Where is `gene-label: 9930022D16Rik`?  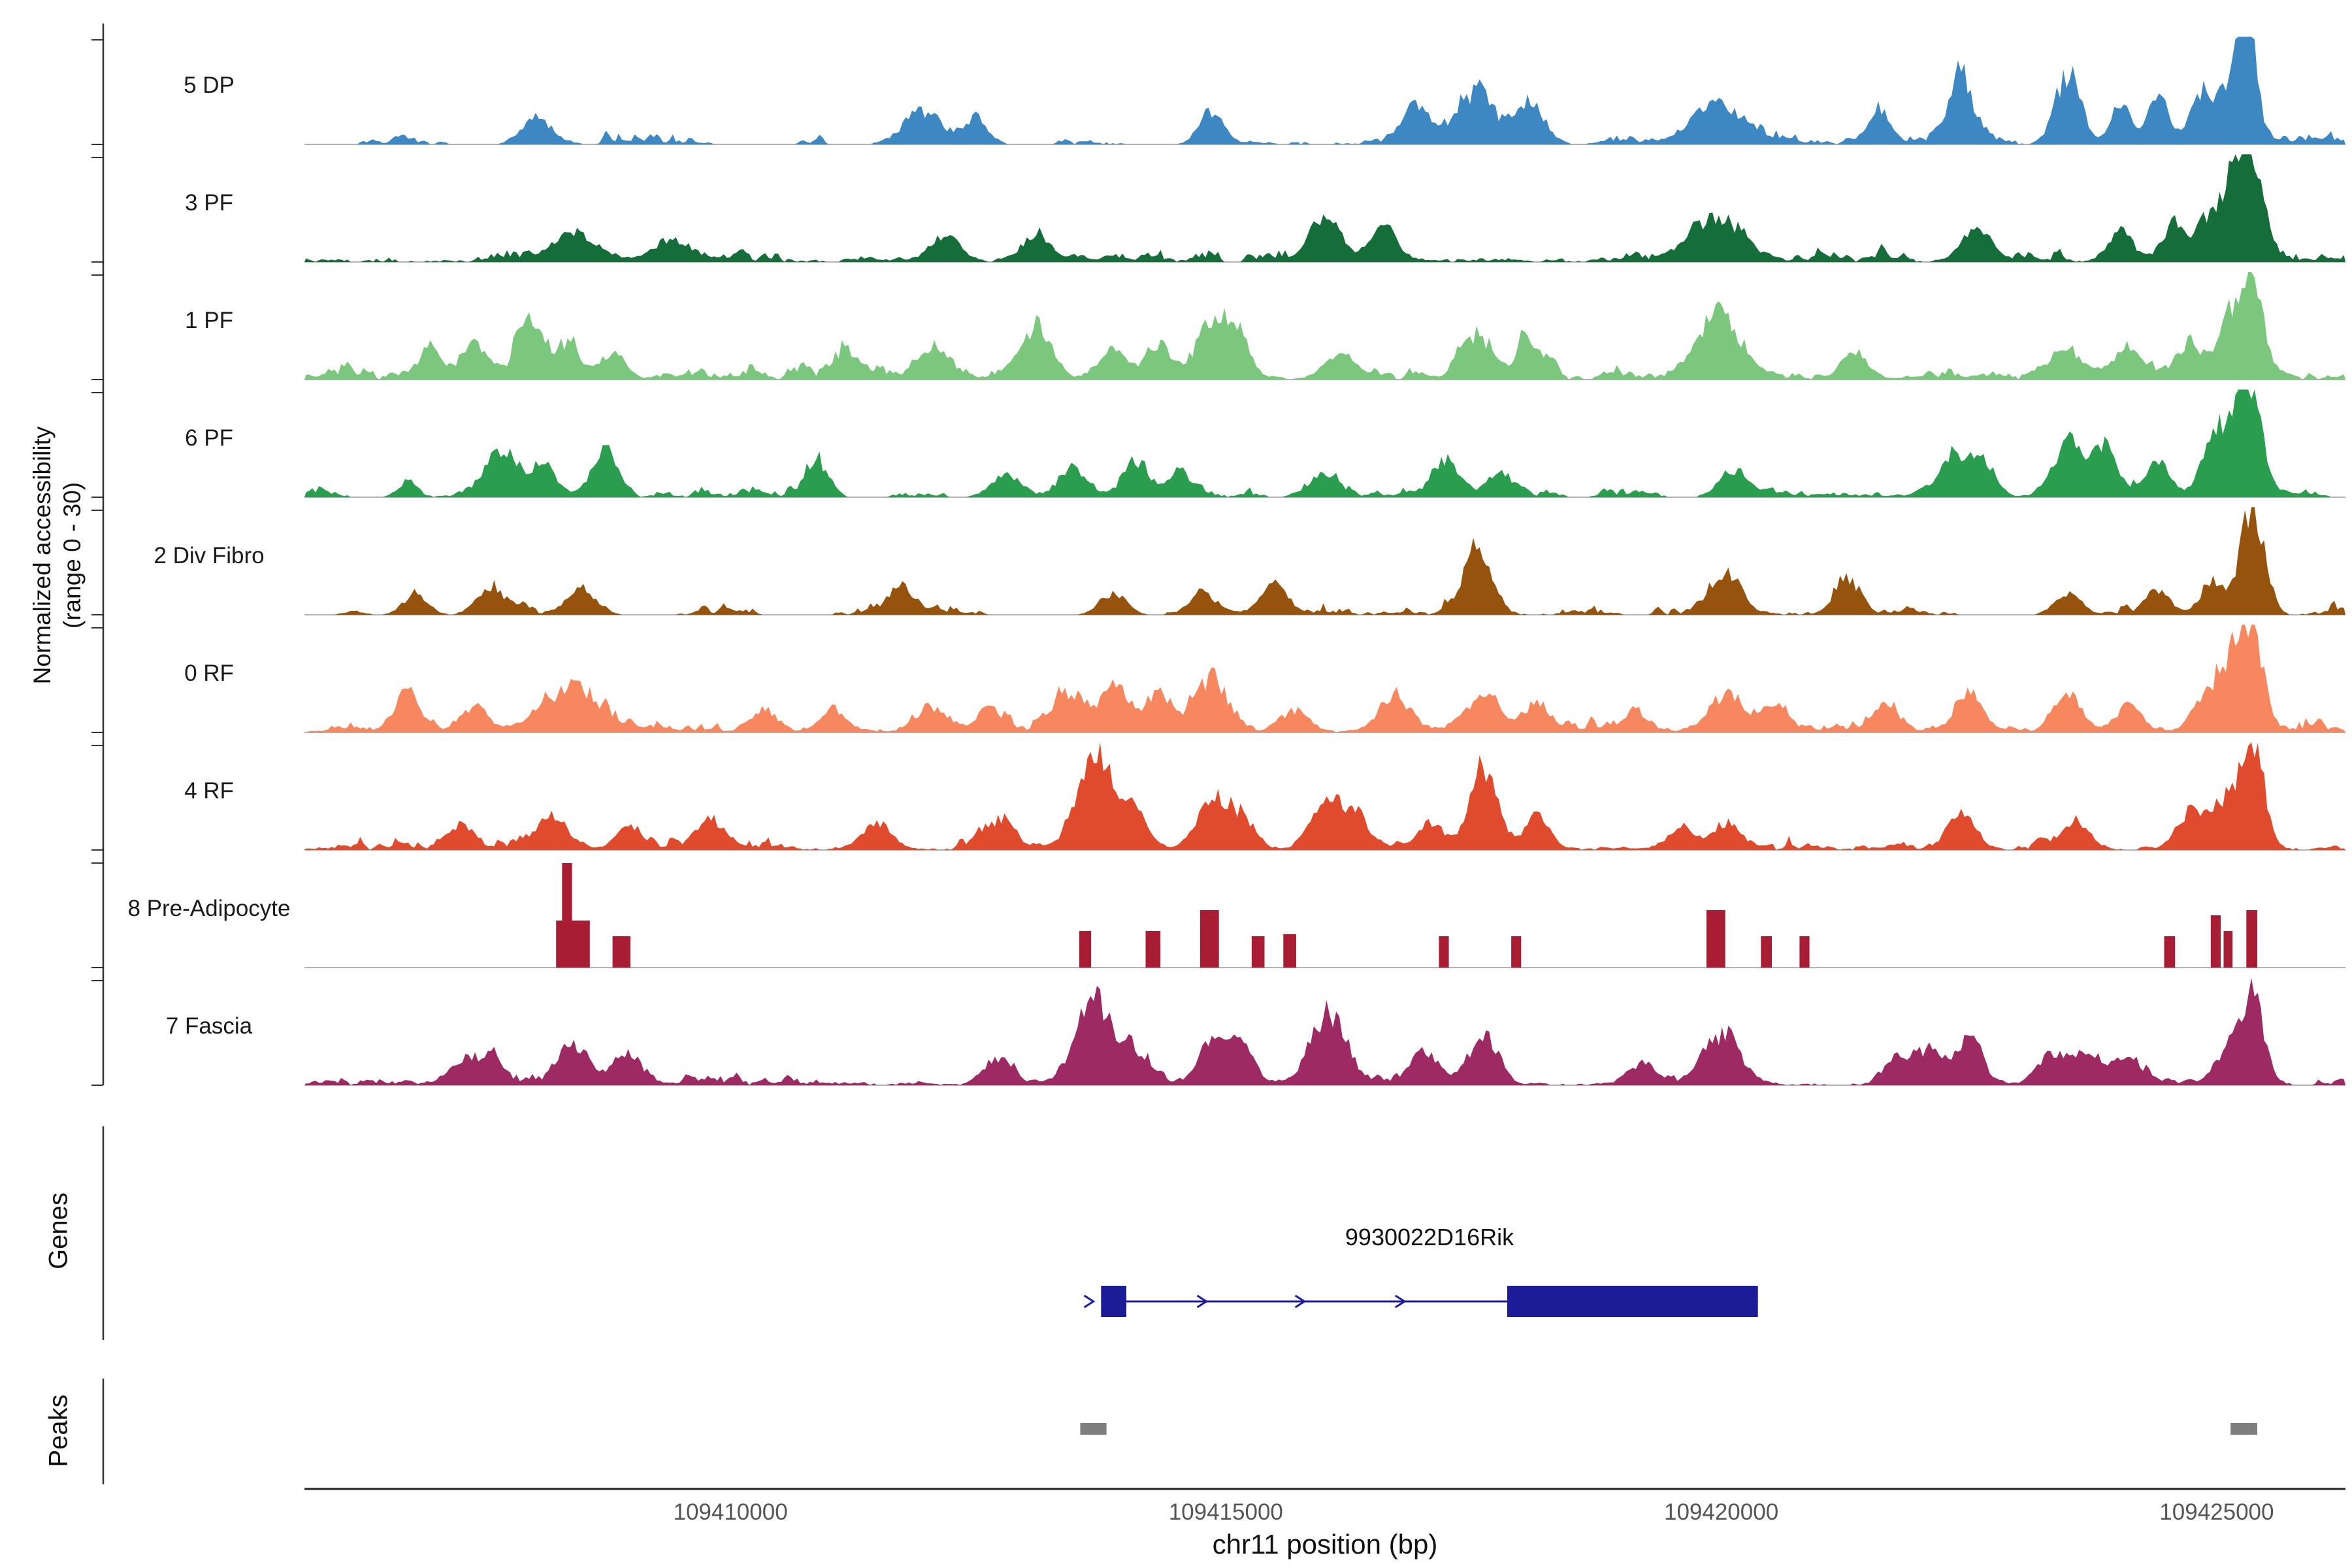 gene-label: 9930022D16Rik is located at coordinates (1429, 1237).